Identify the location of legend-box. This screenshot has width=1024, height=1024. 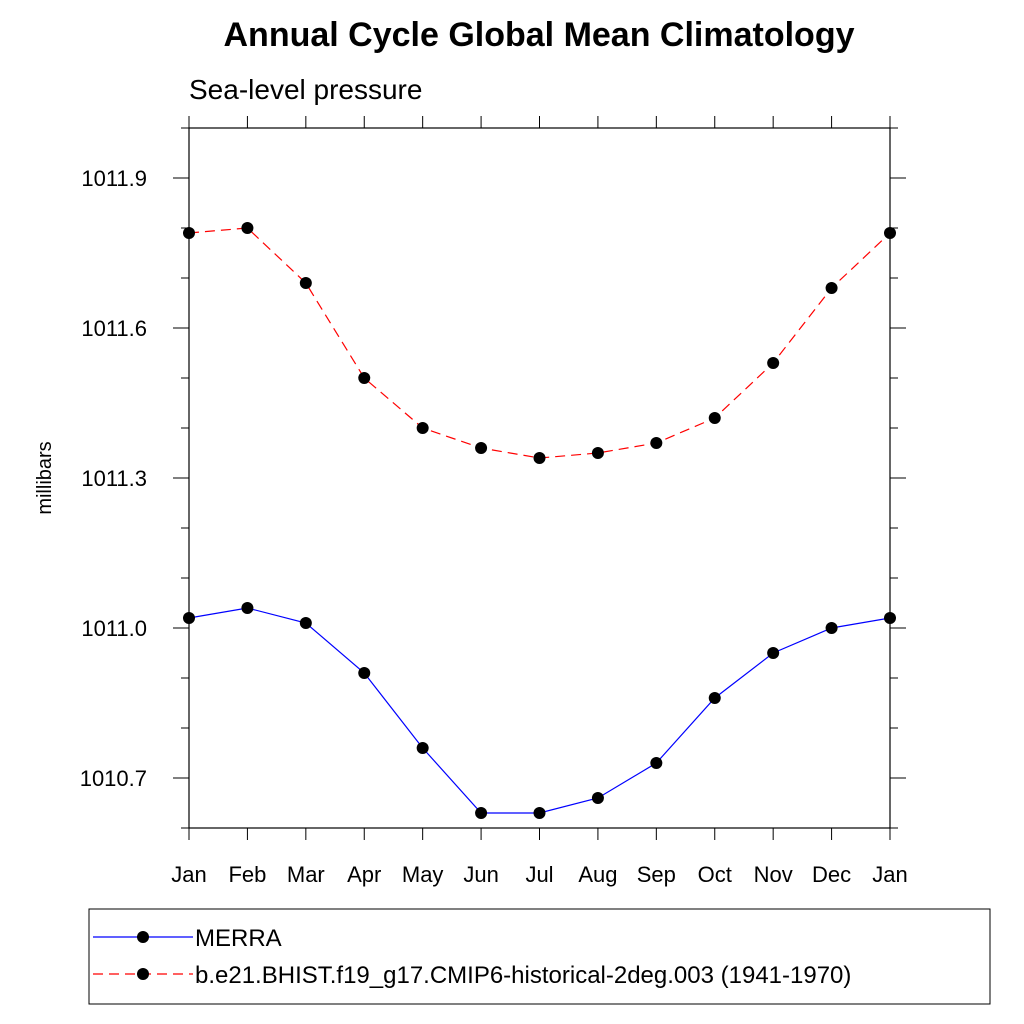
(539, 956).